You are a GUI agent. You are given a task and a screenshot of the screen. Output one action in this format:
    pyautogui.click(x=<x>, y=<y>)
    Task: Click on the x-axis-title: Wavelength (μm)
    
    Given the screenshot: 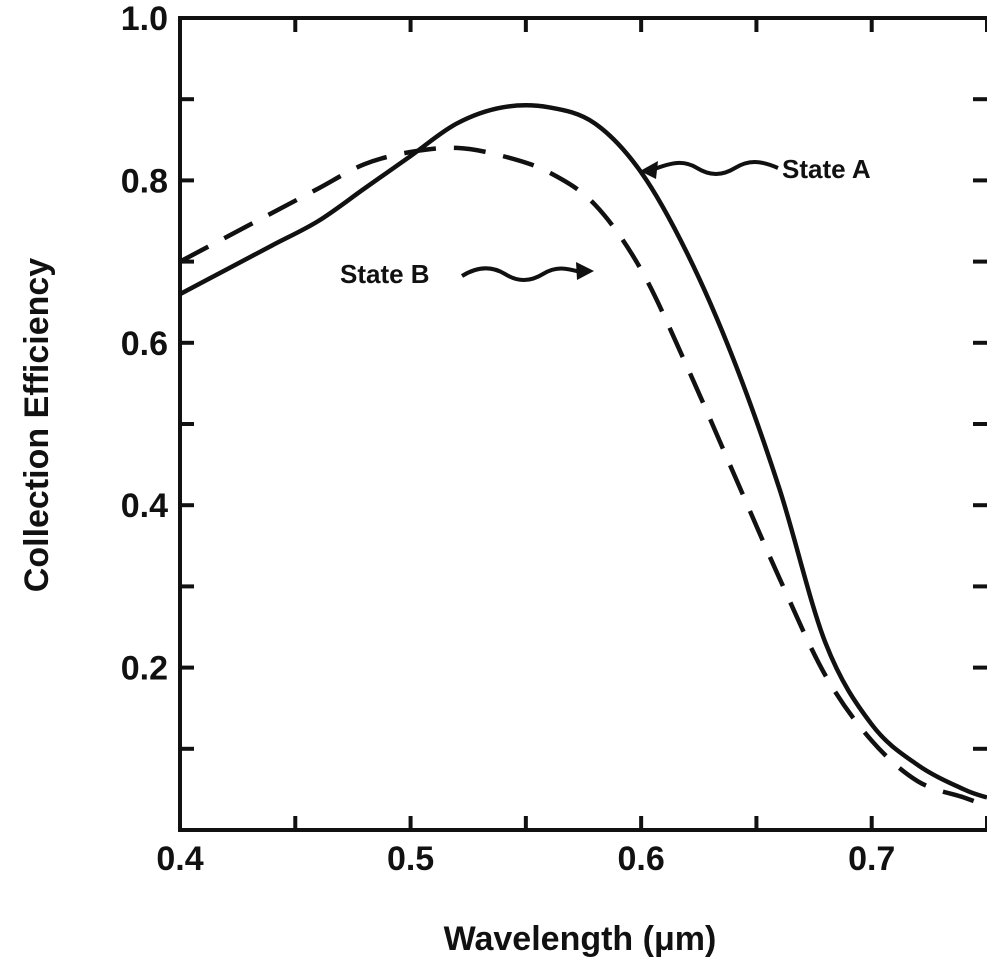 What is the action you would take?
    pyautogui.click(x=580, y=939)
    